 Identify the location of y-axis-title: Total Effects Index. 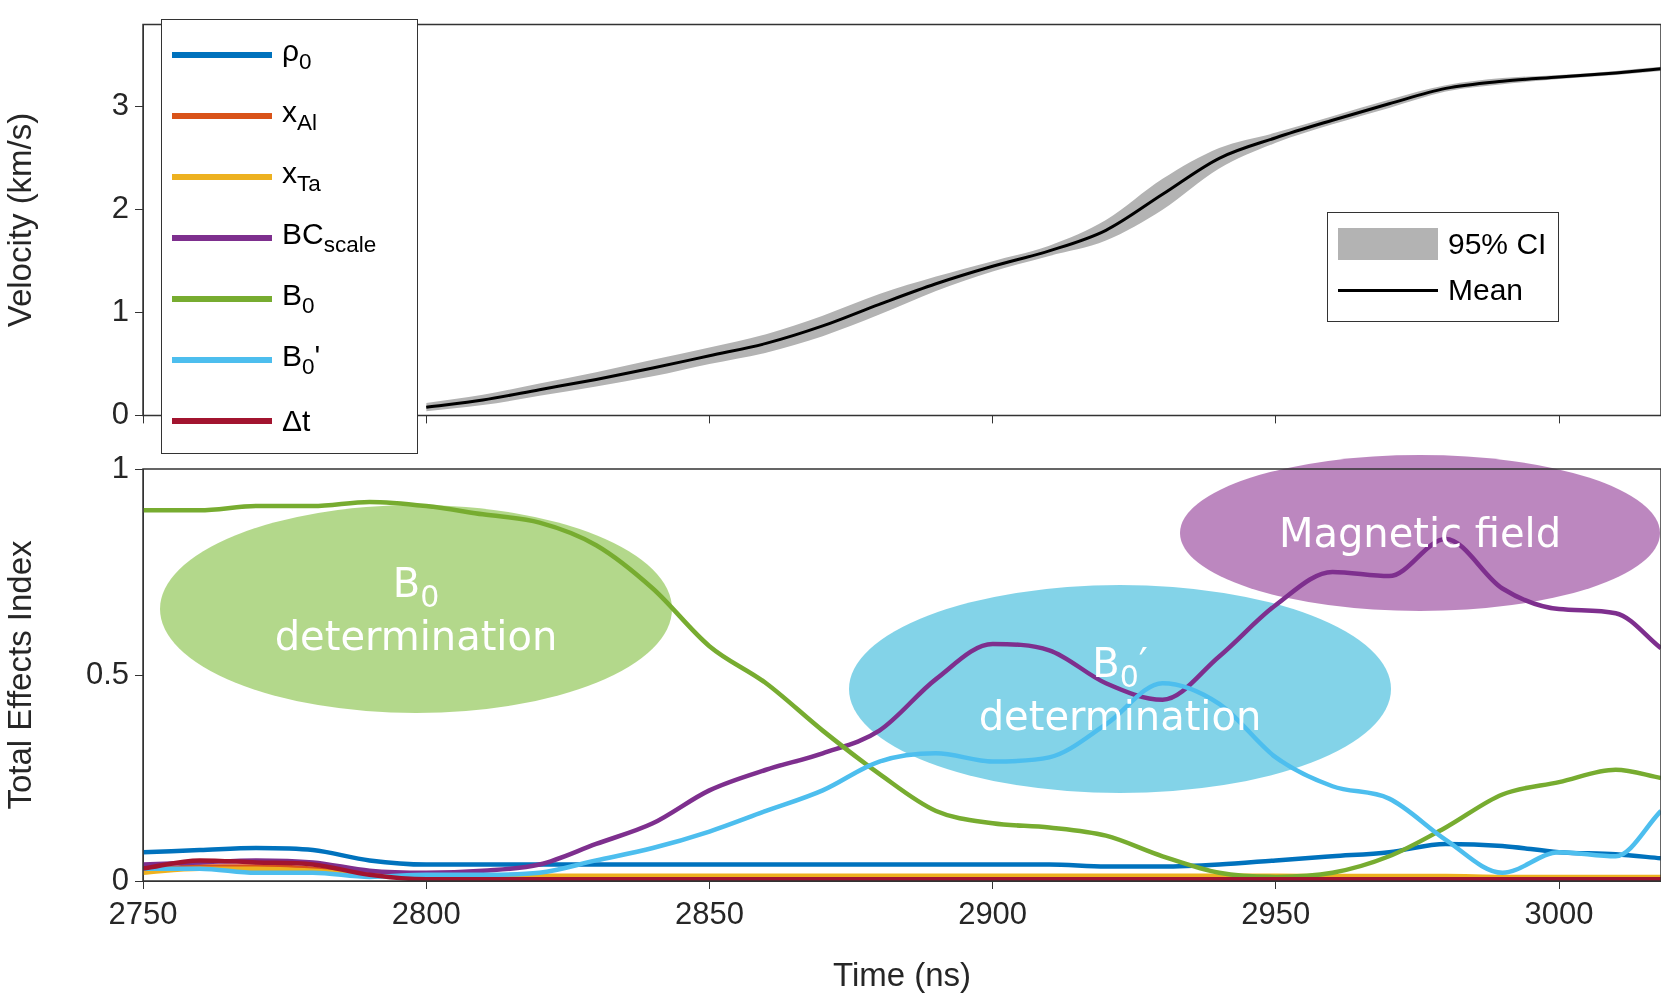
(19, 674).